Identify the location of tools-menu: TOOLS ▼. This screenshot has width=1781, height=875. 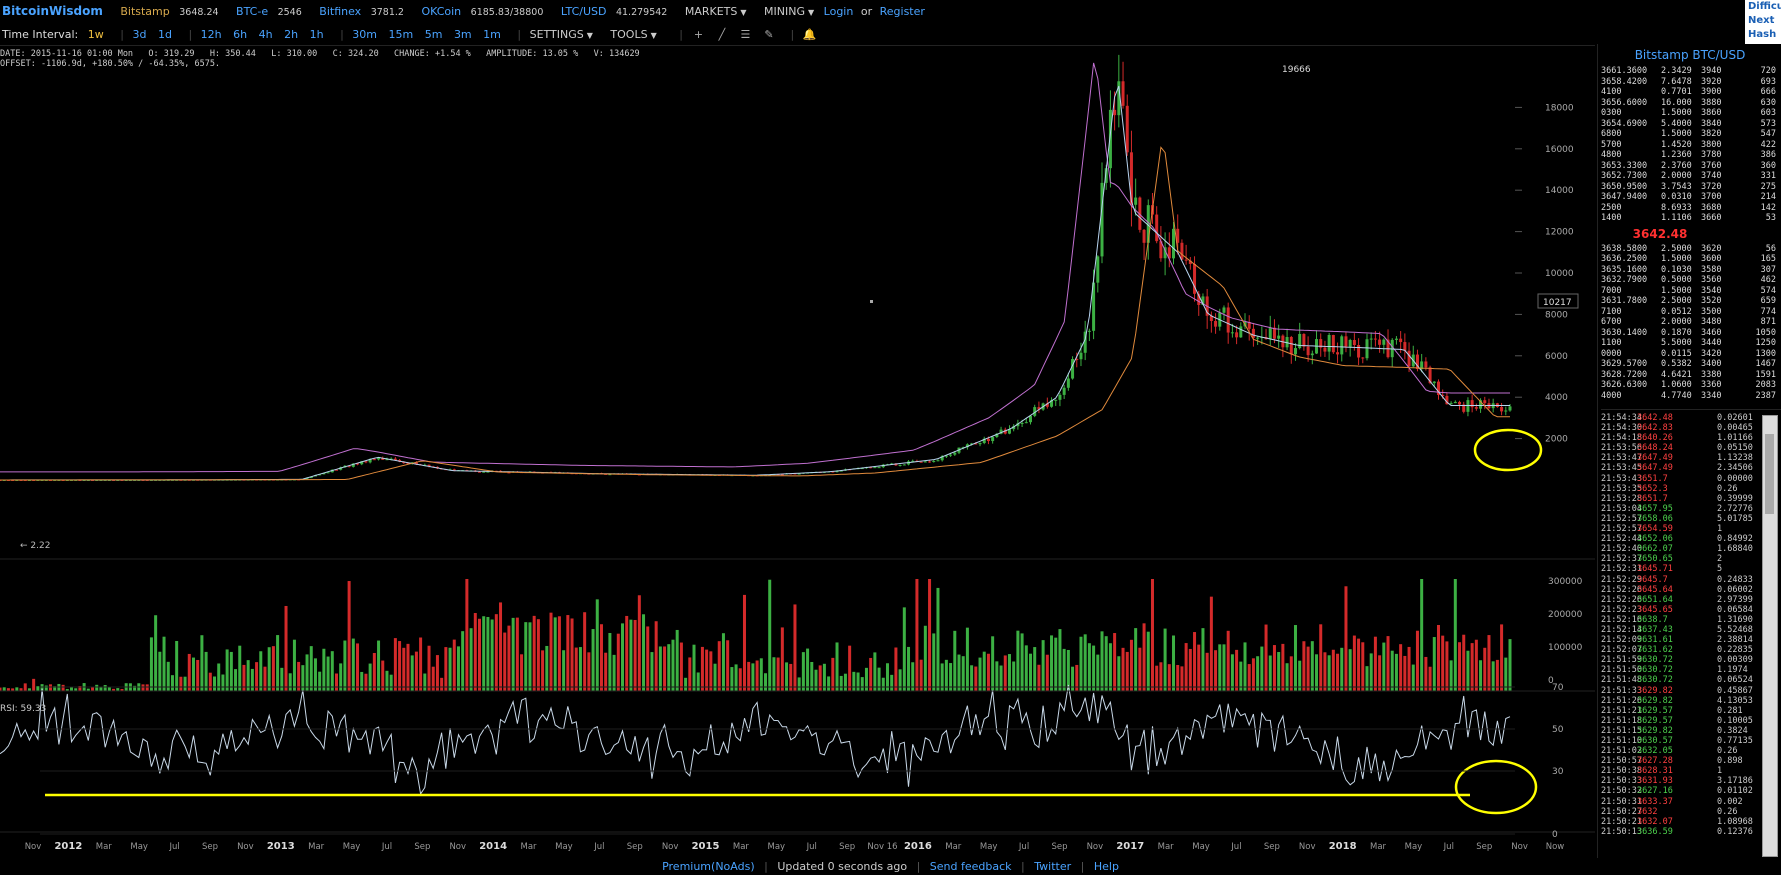
(633, 34).